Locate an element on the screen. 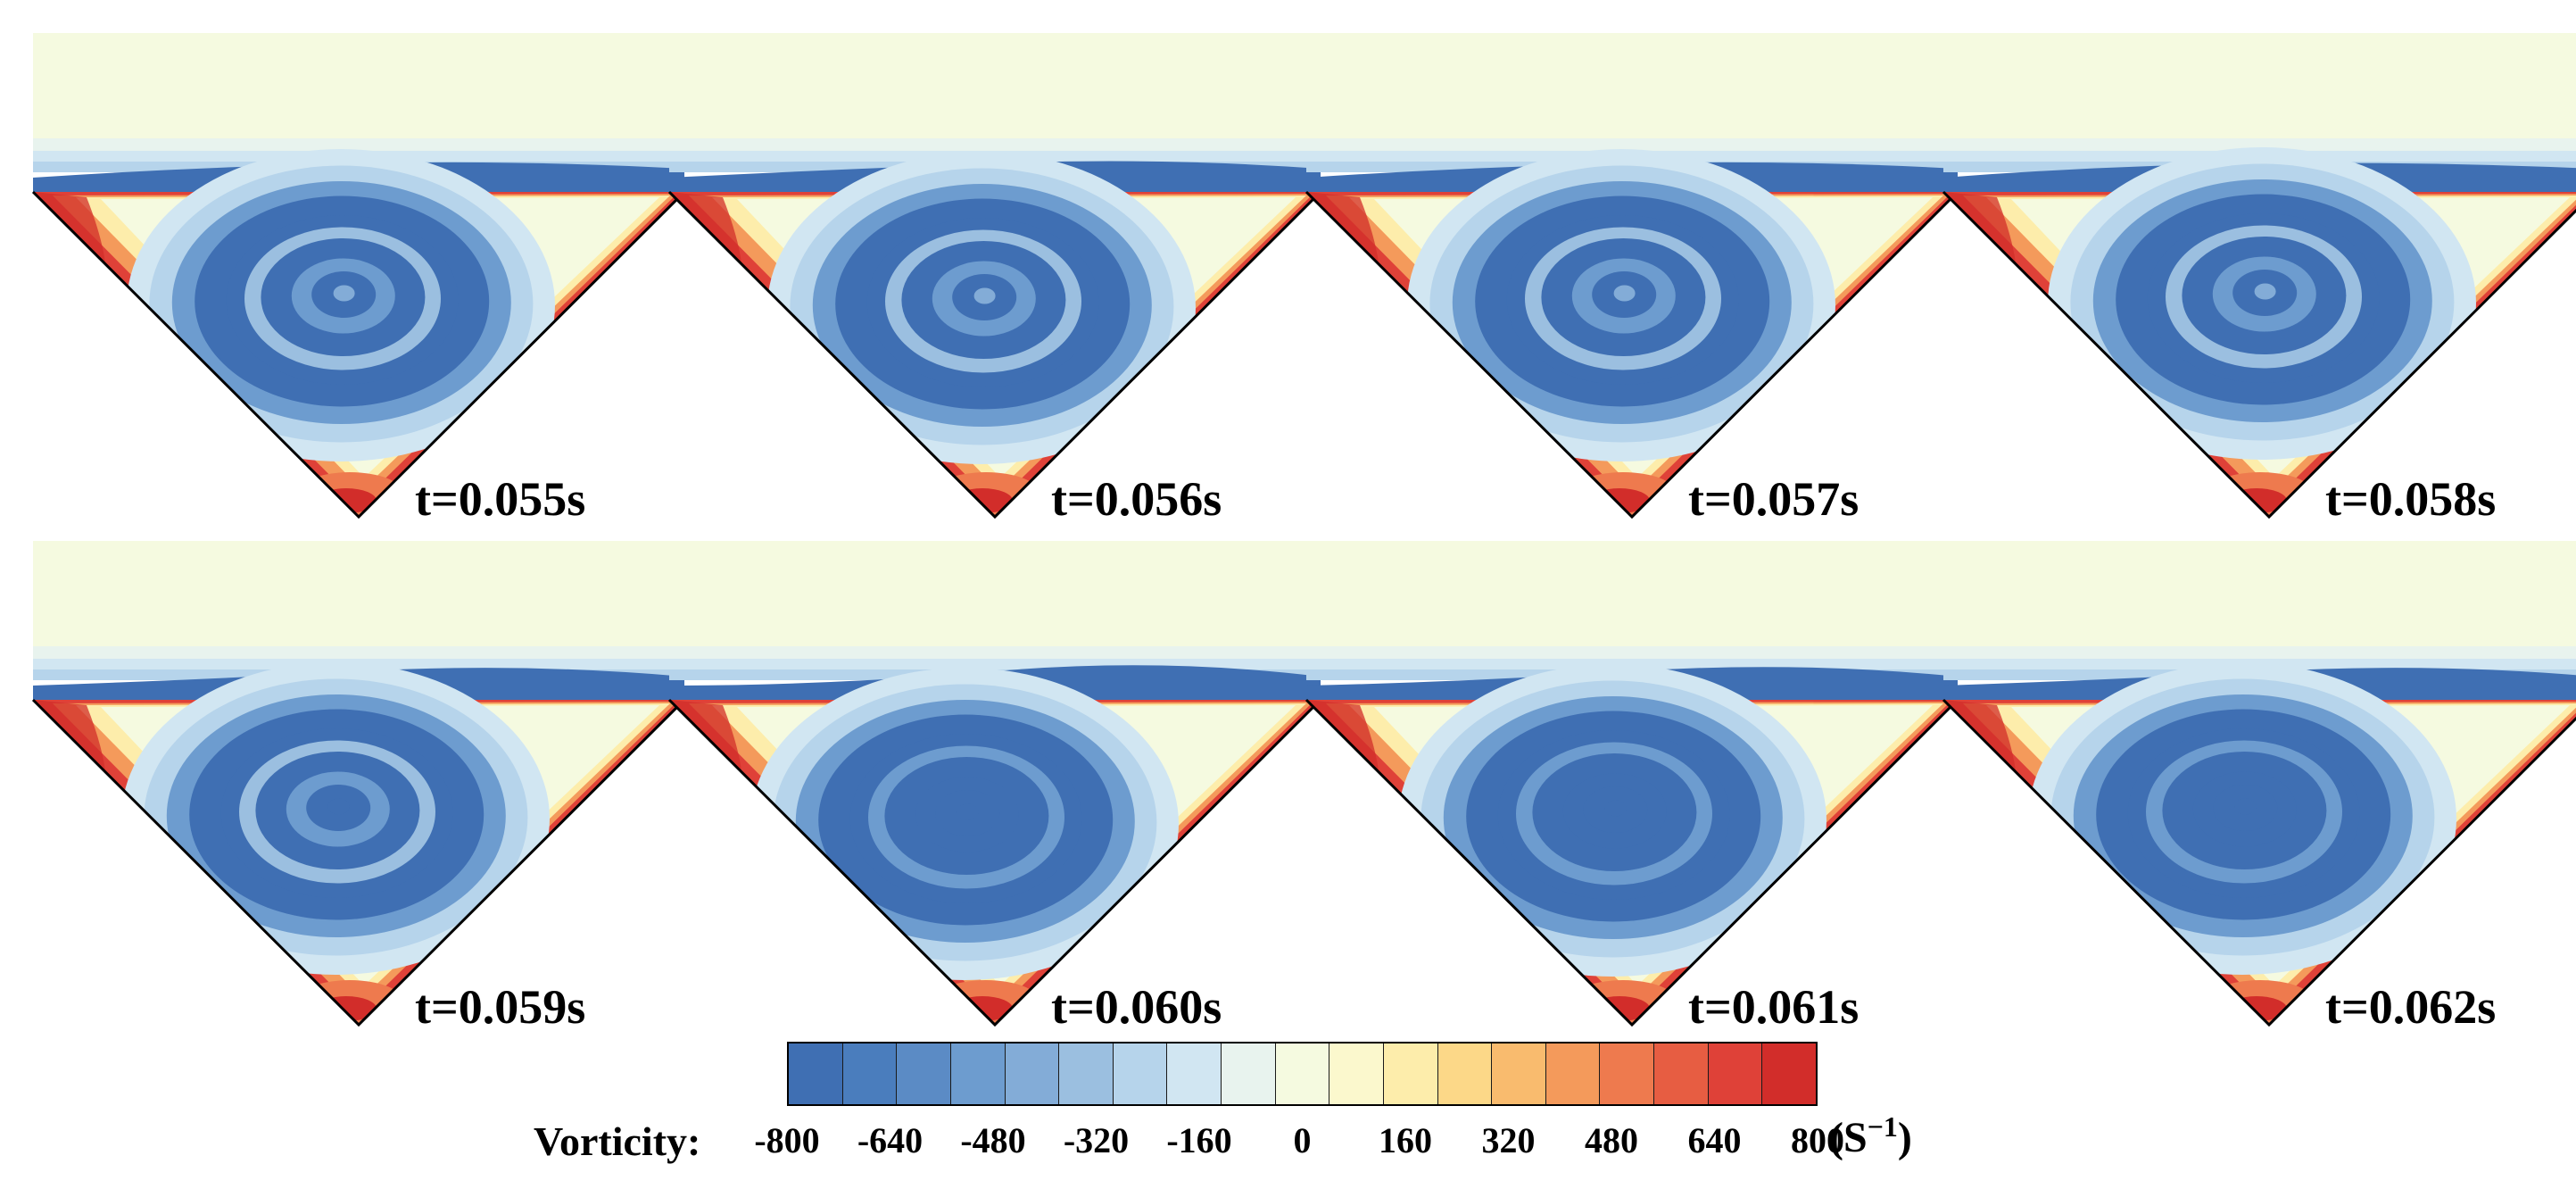  colorbar-tick-label: -800 is located at coordinates (787, 1140).